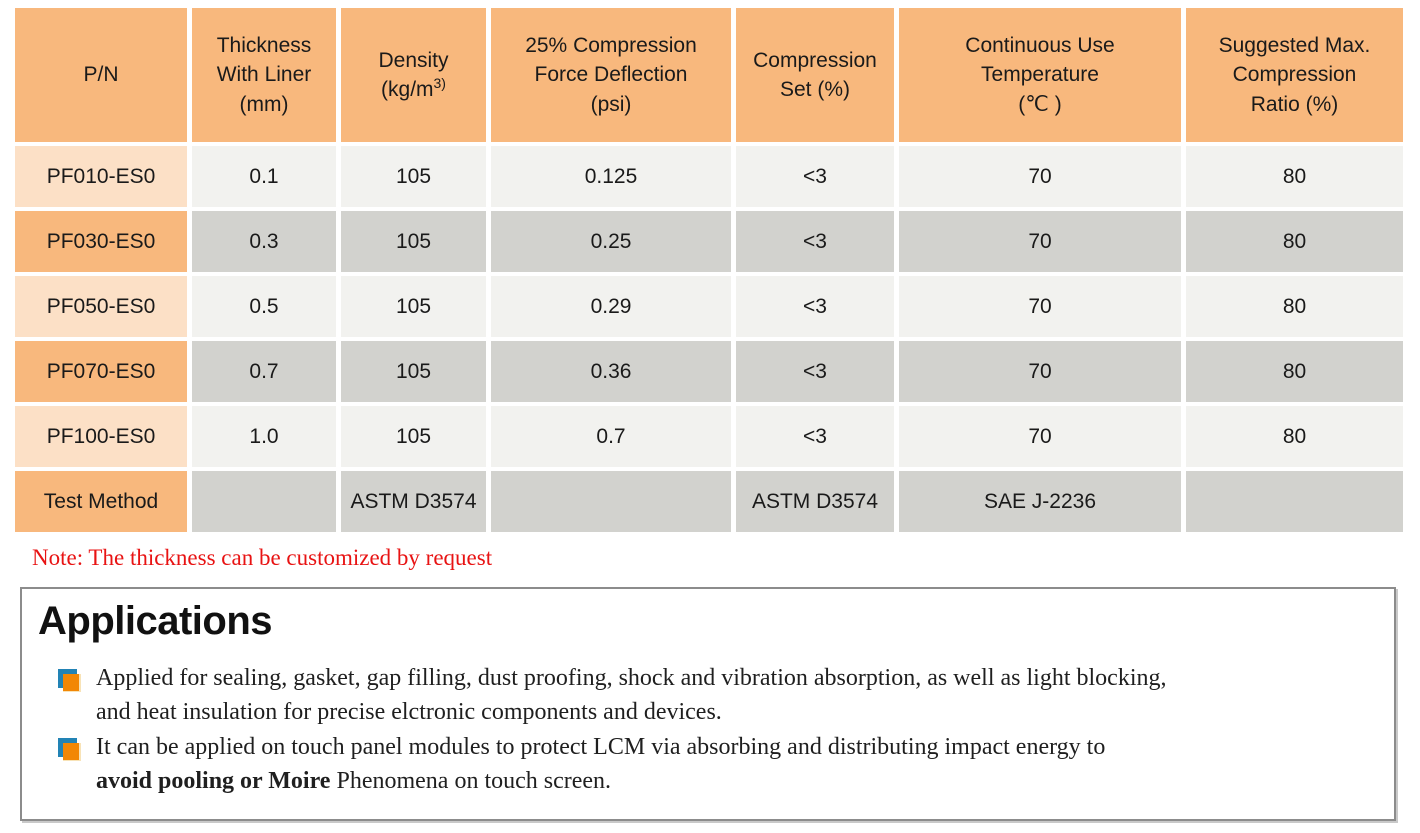 The image size is (1420, 833). I want to click on table-row: PF030-ES0 0.3 105 0.25 <3 70 80, so click(709, 241).